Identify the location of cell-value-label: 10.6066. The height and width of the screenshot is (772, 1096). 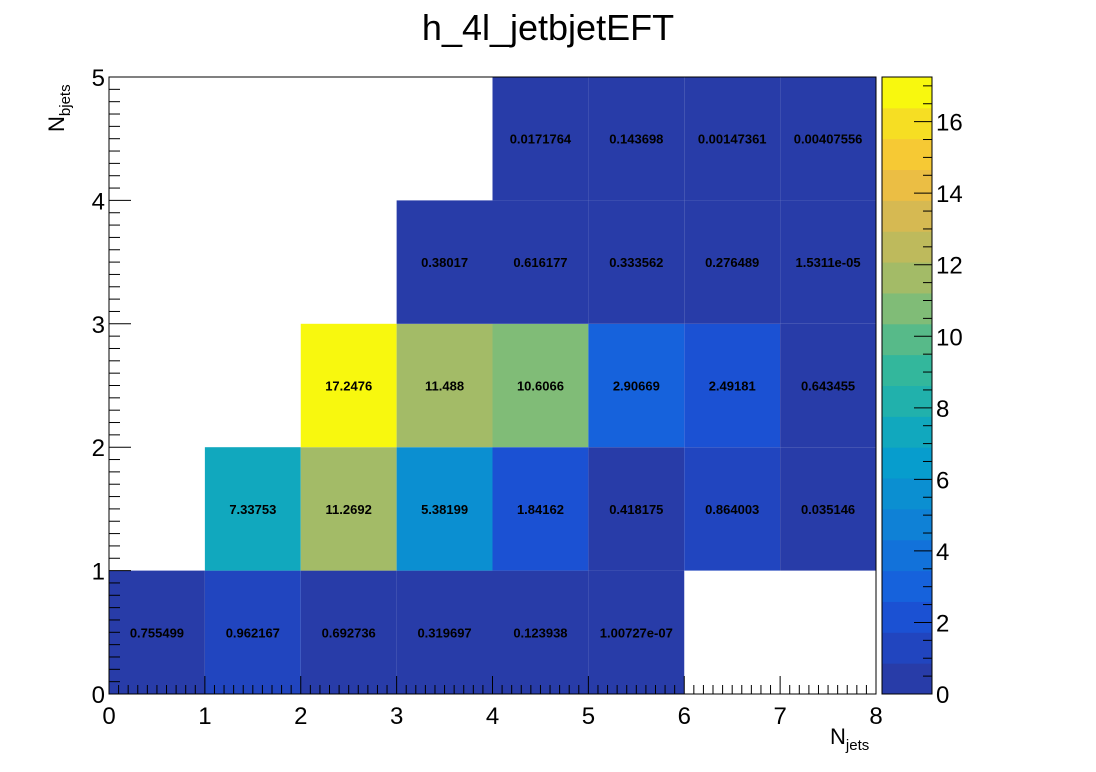
(540, 386).